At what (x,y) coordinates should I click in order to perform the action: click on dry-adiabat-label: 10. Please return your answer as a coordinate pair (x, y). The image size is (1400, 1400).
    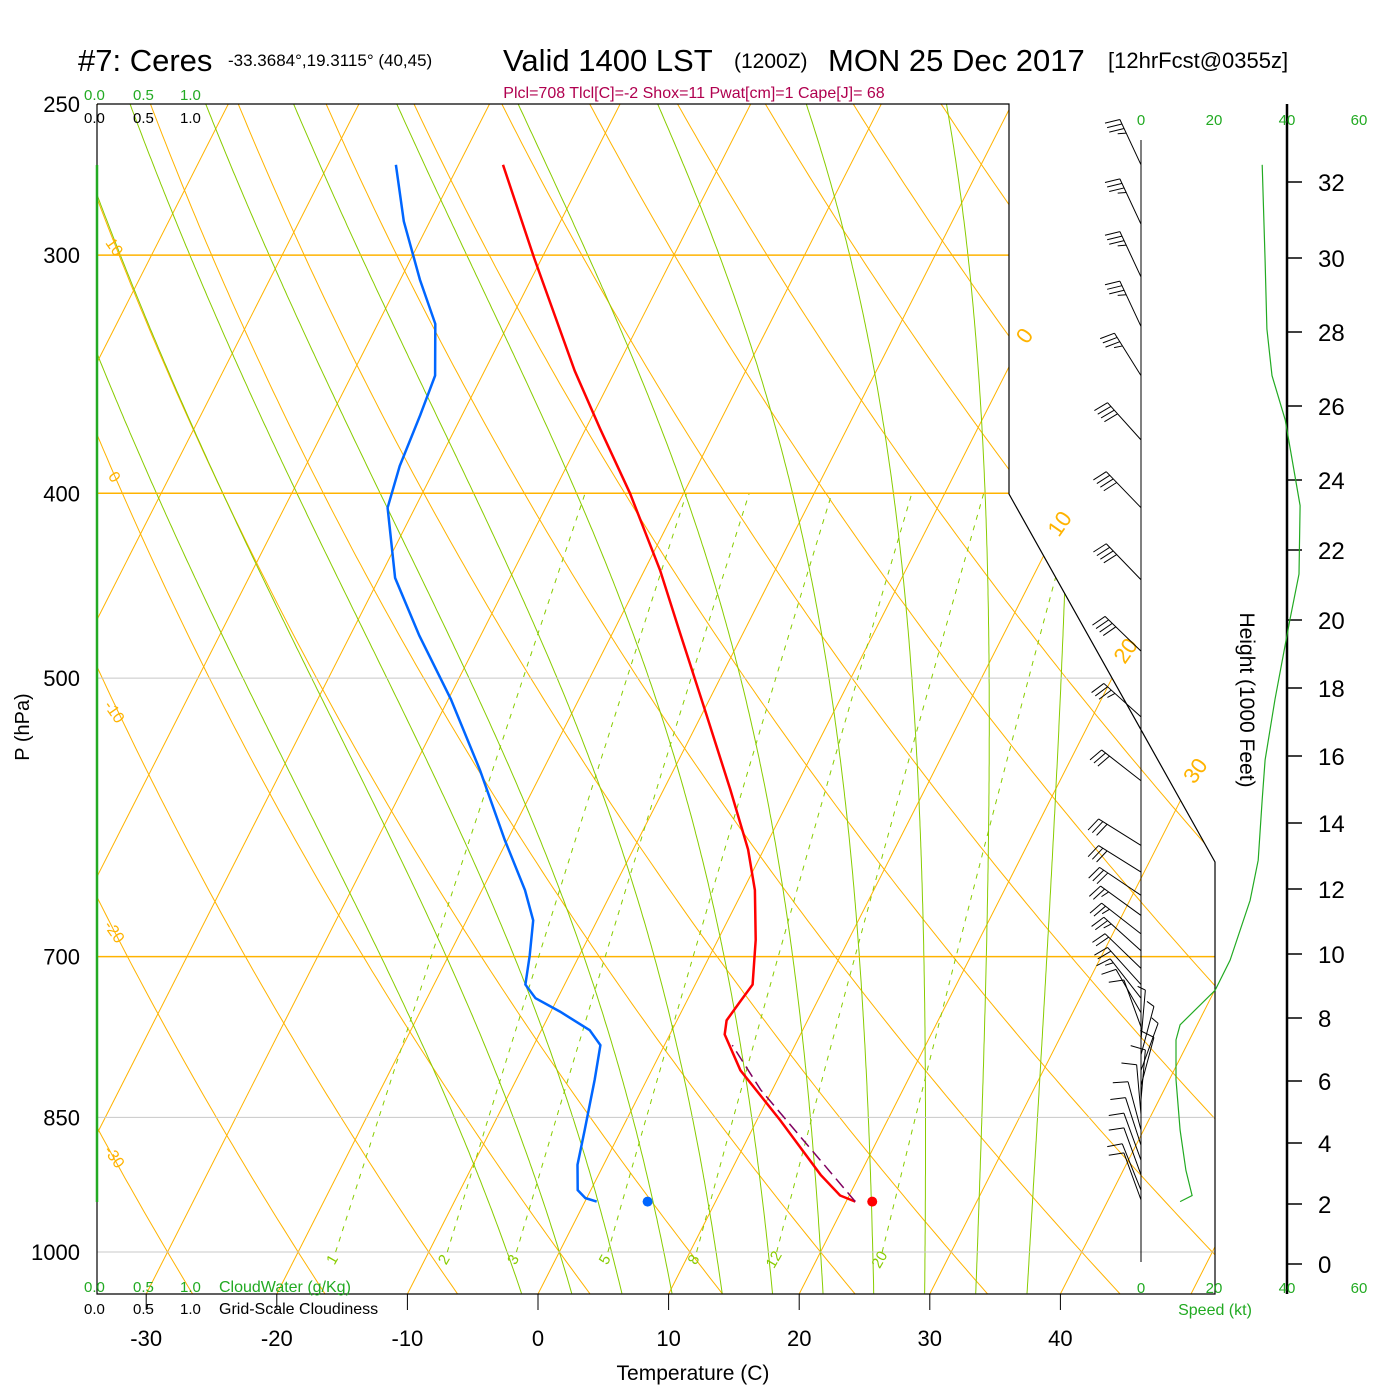
    Looking at the image, I should click on (114, 247).